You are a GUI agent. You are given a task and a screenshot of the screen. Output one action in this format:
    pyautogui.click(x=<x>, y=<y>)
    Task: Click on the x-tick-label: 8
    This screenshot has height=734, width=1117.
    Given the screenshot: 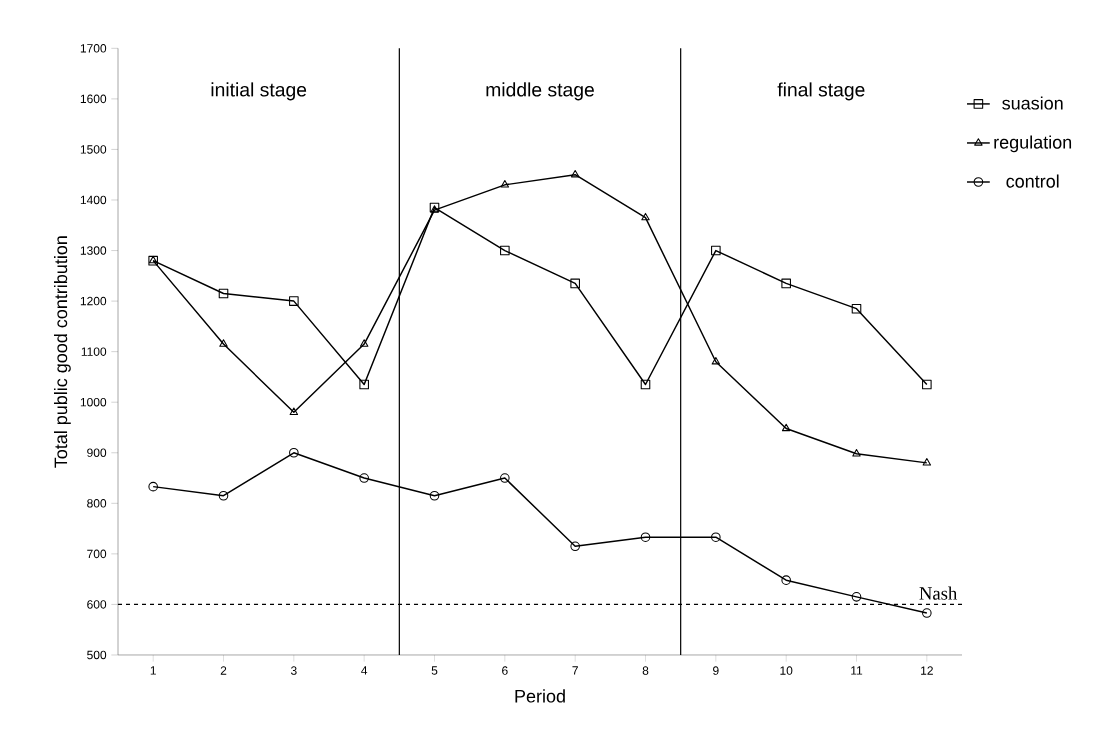 What is the action you would take?
    pyautogui.click(x=645, y=670)
    